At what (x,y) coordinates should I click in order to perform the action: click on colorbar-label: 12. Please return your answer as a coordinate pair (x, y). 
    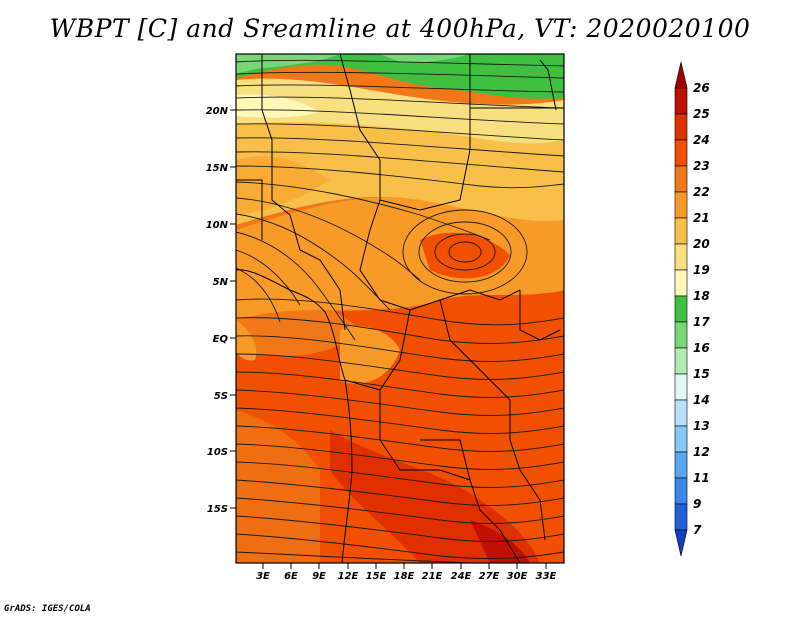
    Looking at the image, I should click on (701, 452).